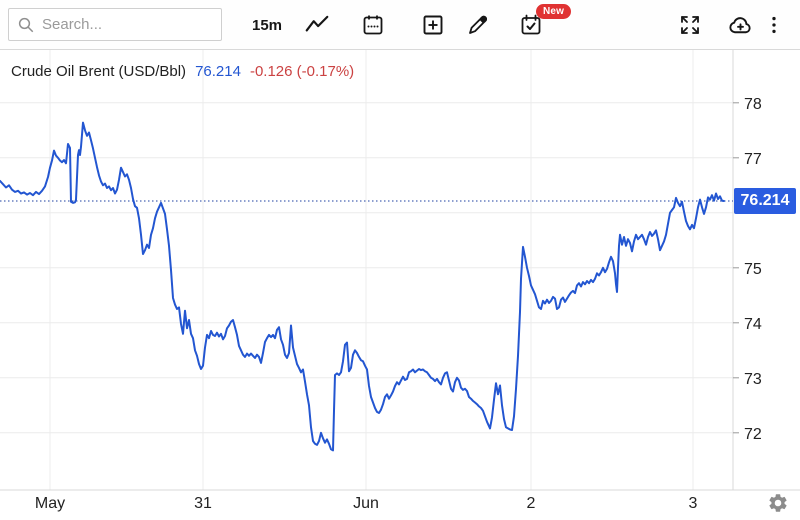  I want to click on toolbar: 15m, so click(400, 25).